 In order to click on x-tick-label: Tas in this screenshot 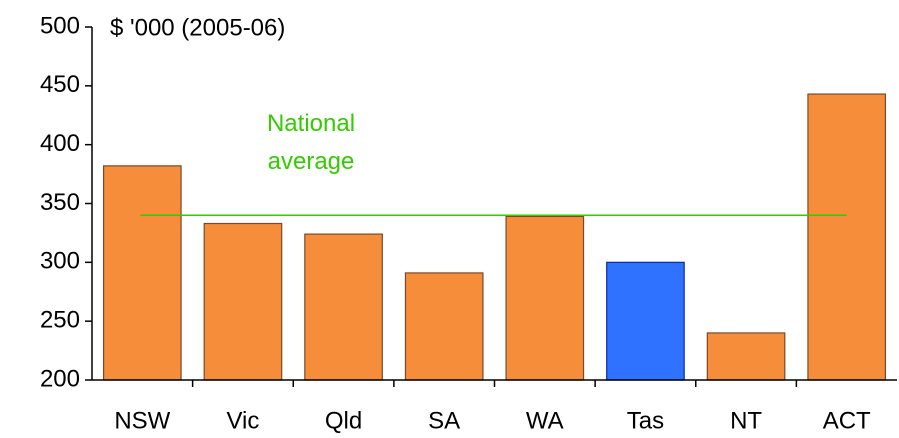, I will do `click(645, 420)`.